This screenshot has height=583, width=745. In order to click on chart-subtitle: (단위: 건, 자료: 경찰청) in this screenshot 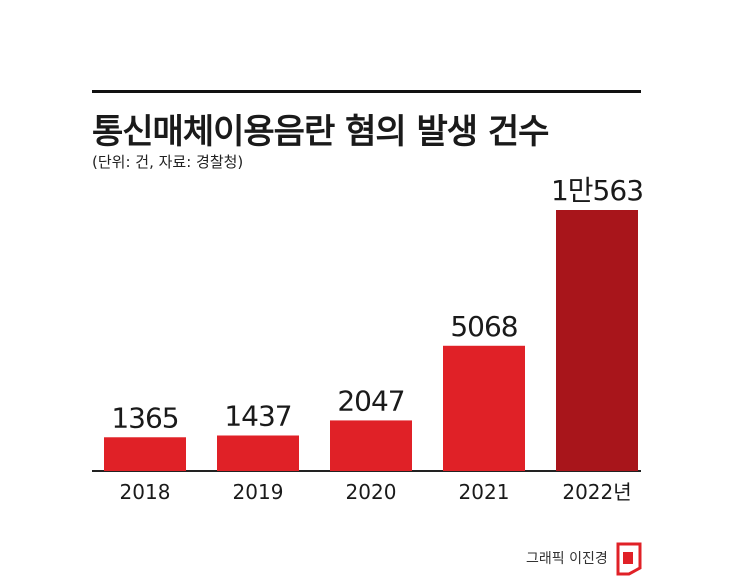, I will do `click(168, 162)`.